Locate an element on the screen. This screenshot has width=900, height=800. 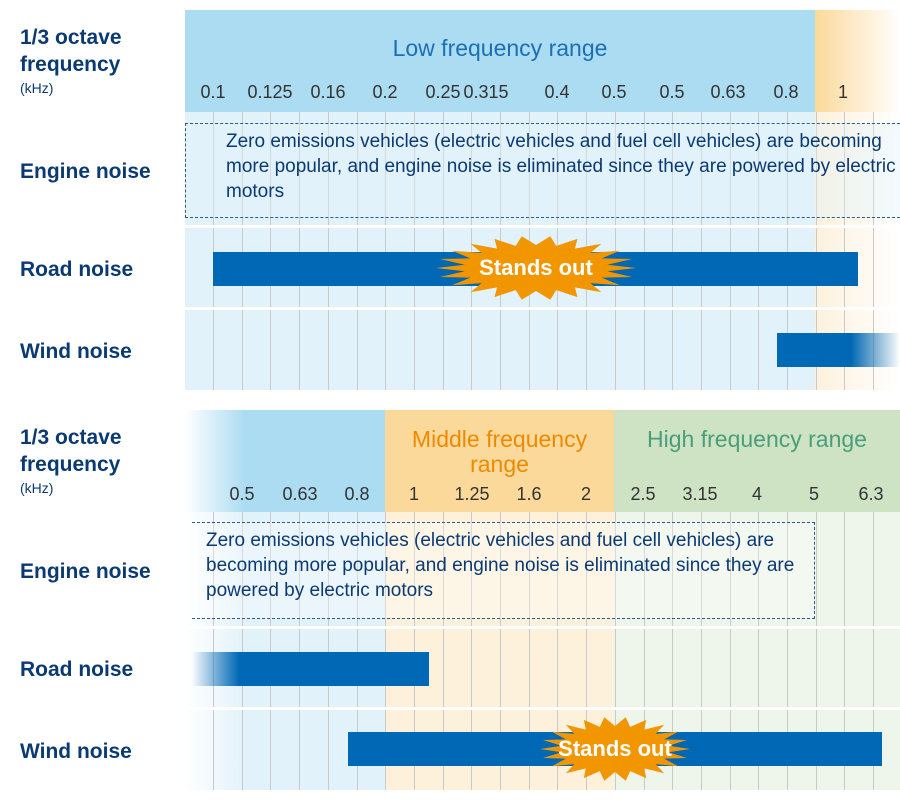
low-range-header is located at coordinates (500, 61).